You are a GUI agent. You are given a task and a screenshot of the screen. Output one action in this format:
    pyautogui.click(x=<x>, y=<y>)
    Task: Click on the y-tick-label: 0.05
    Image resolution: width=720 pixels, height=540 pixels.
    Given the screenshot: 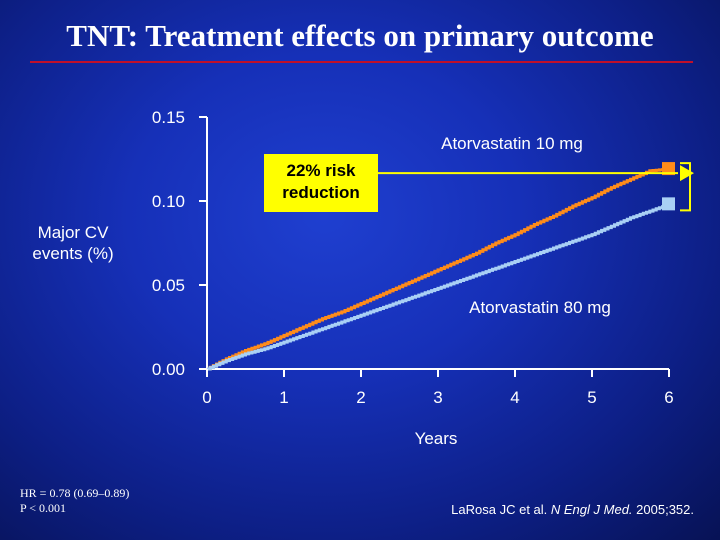 What is the action you would take?
    pyautogui.click(x=168, y=285)
    